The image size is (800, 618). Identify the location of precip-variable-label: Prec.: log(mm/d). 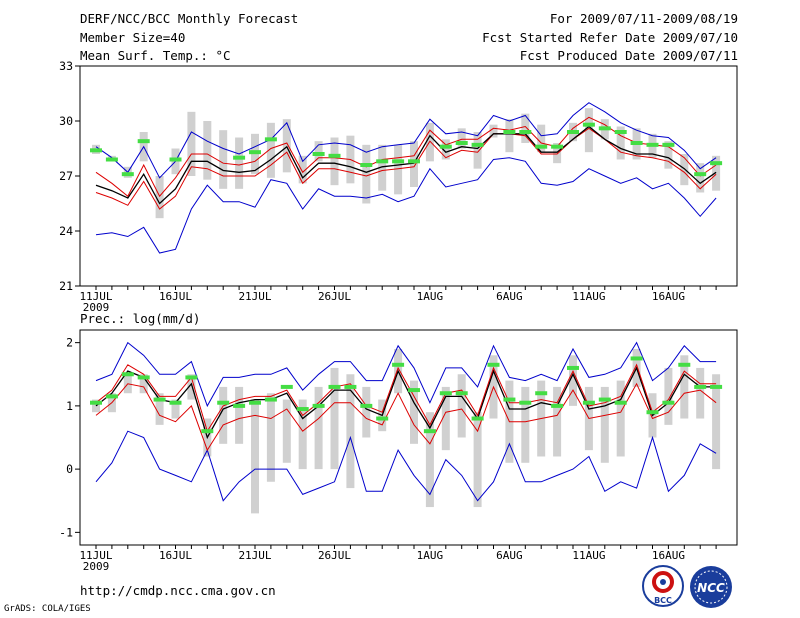
(140, 318).